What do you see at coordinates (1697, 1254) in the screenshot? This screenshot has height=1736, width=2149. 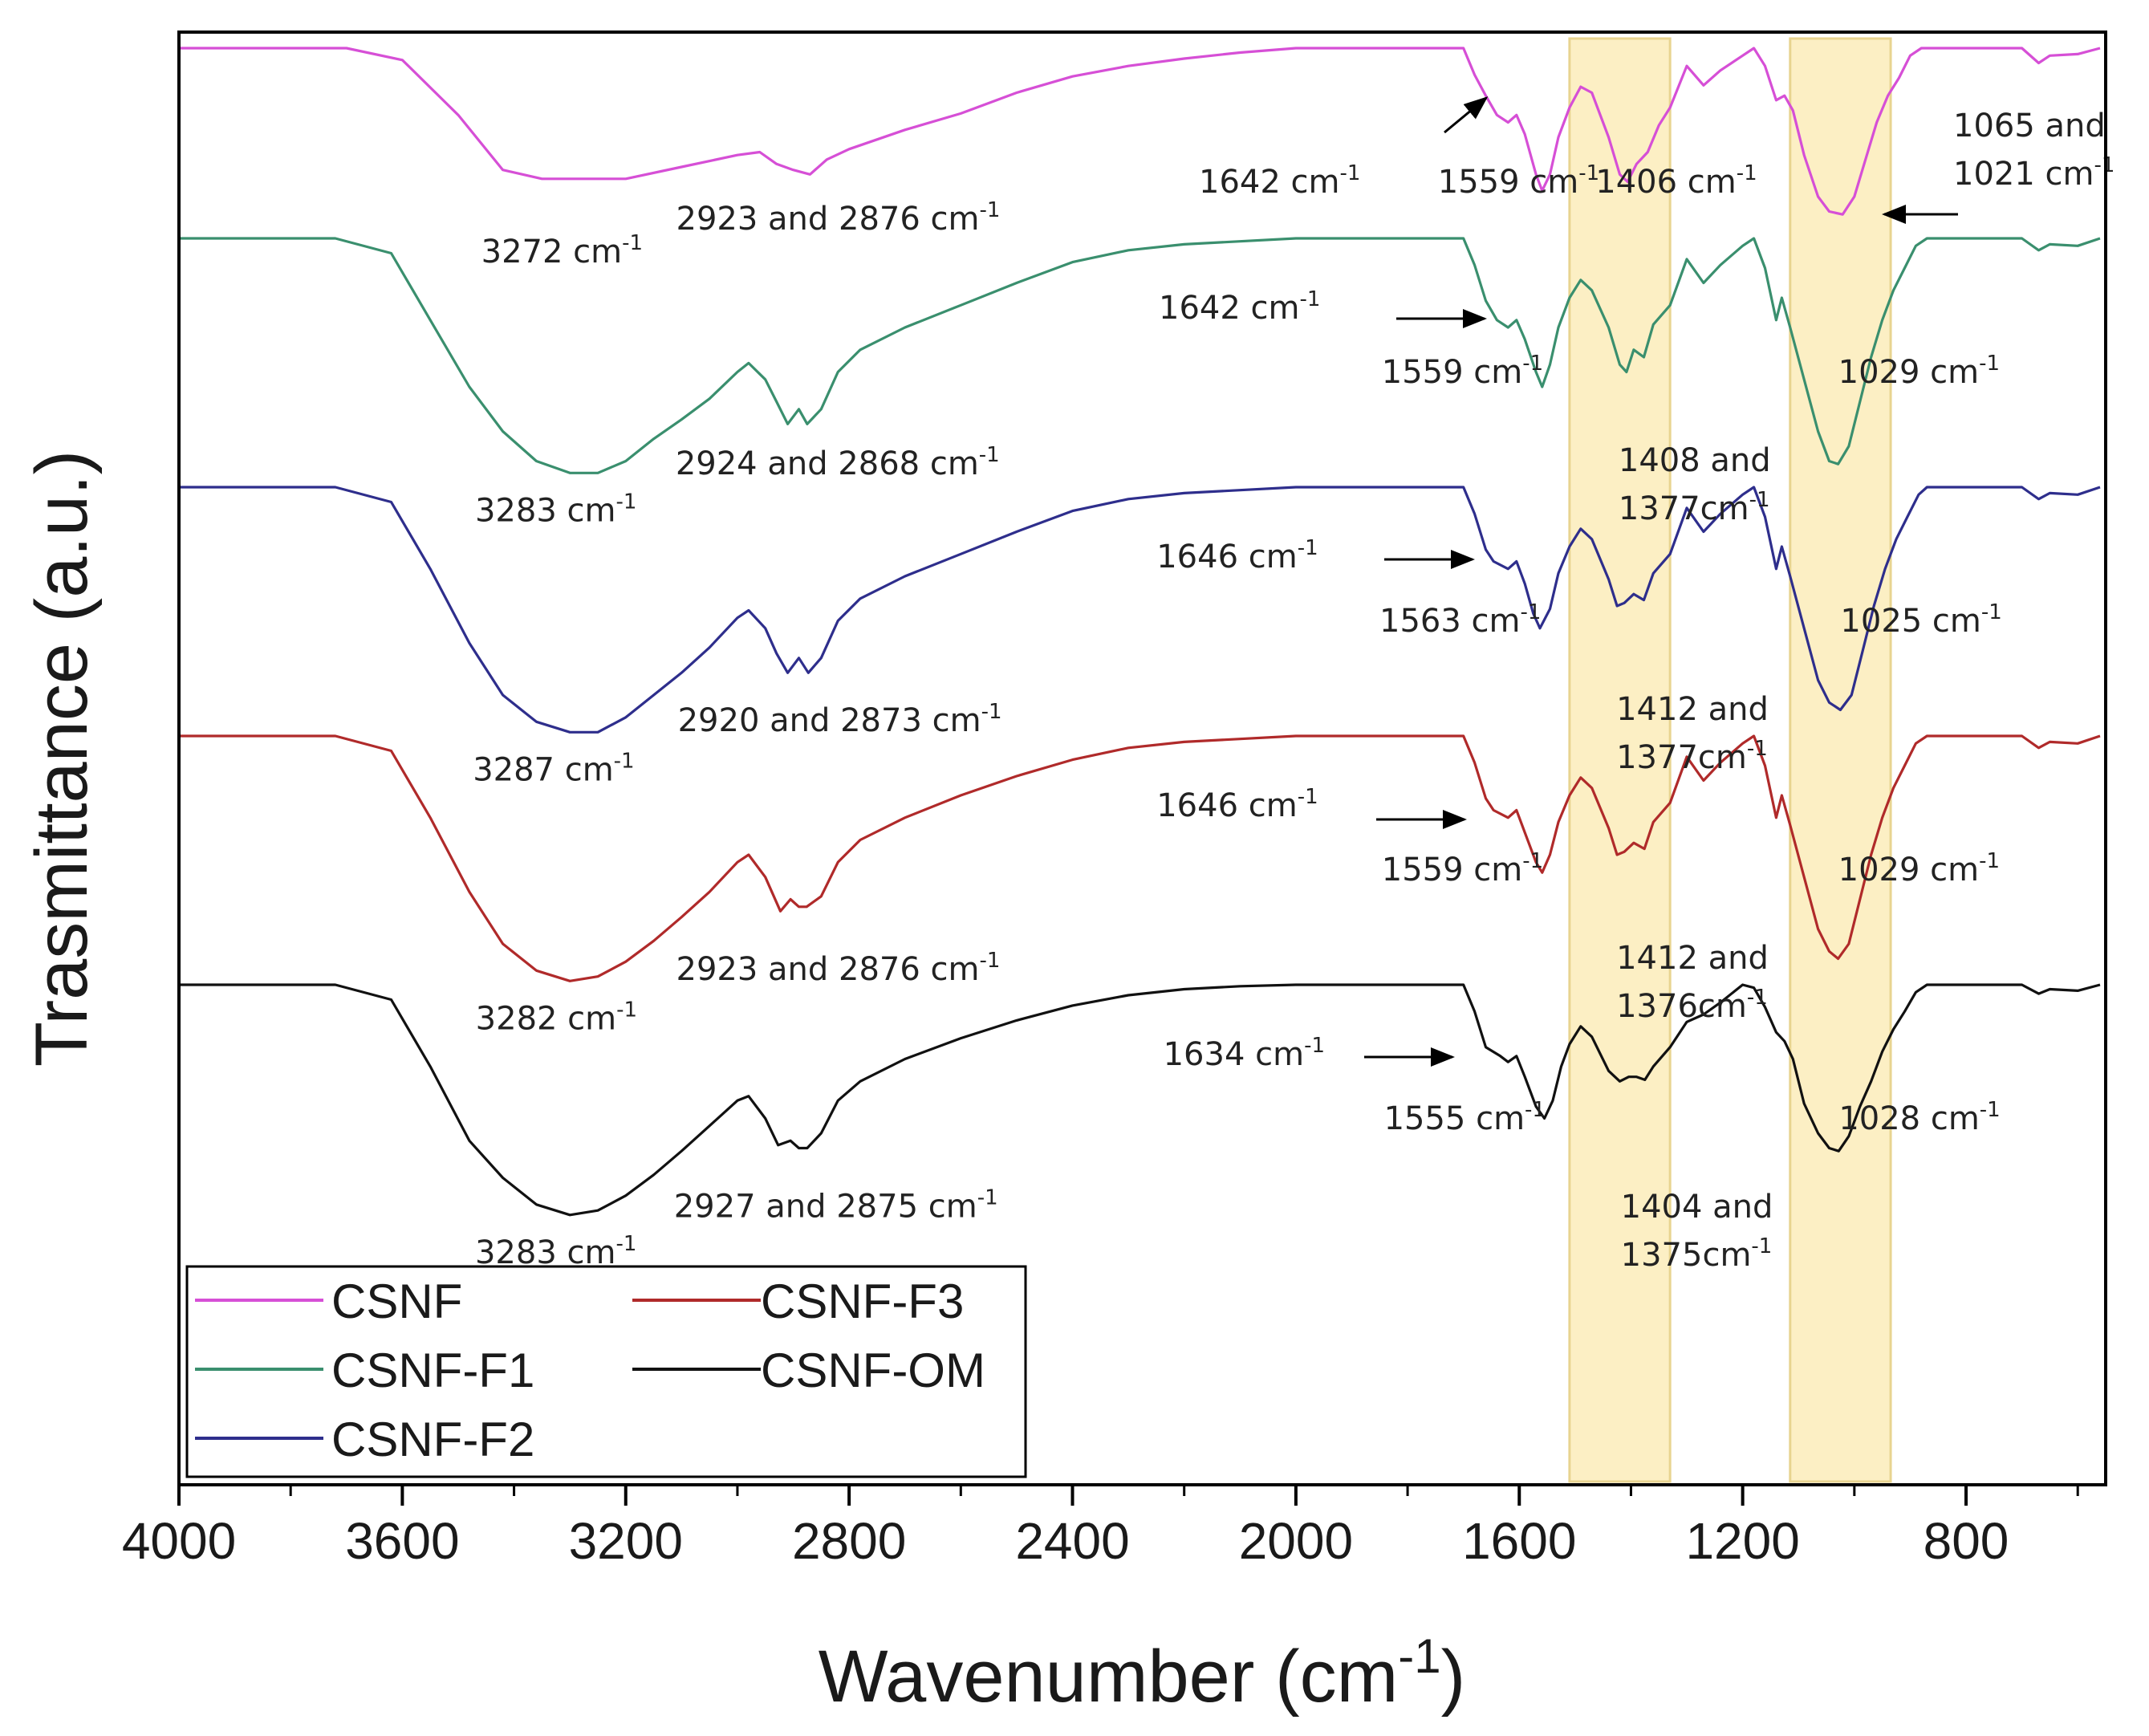 I see `peak-label: 1375cm-1` at bounding box center [1697, 1254].